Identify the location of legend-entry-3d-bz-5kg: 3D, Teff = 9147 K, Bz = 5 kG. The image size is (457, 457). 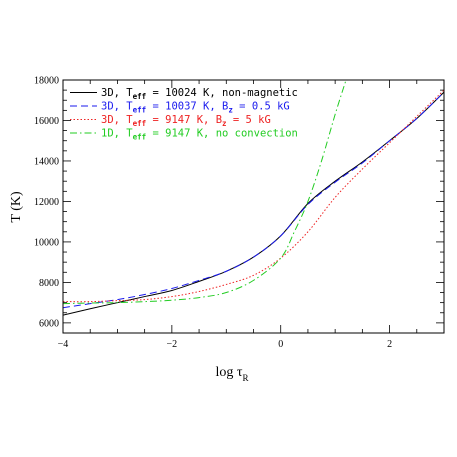
(170, 121).